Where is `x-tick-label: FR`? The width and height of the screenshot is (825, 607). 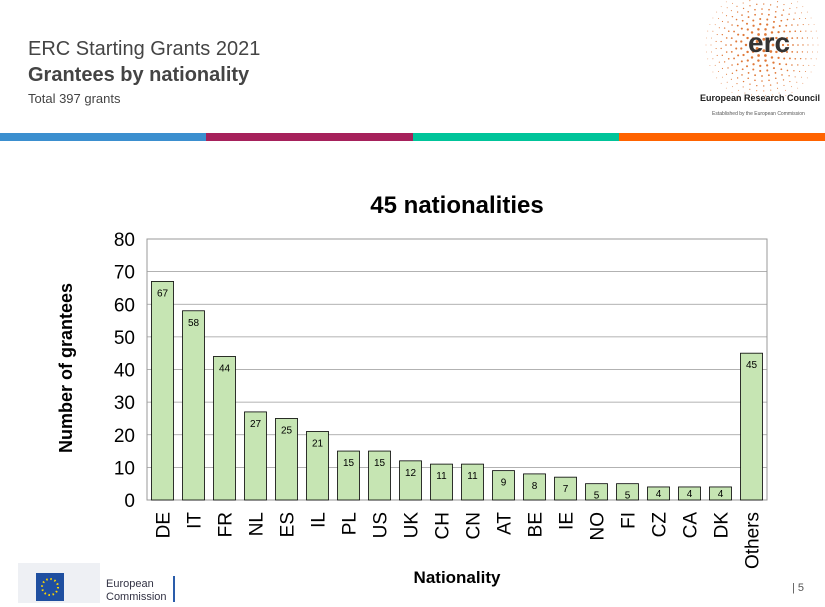
x-tick-label: FR is located at coordinates (226, 524).